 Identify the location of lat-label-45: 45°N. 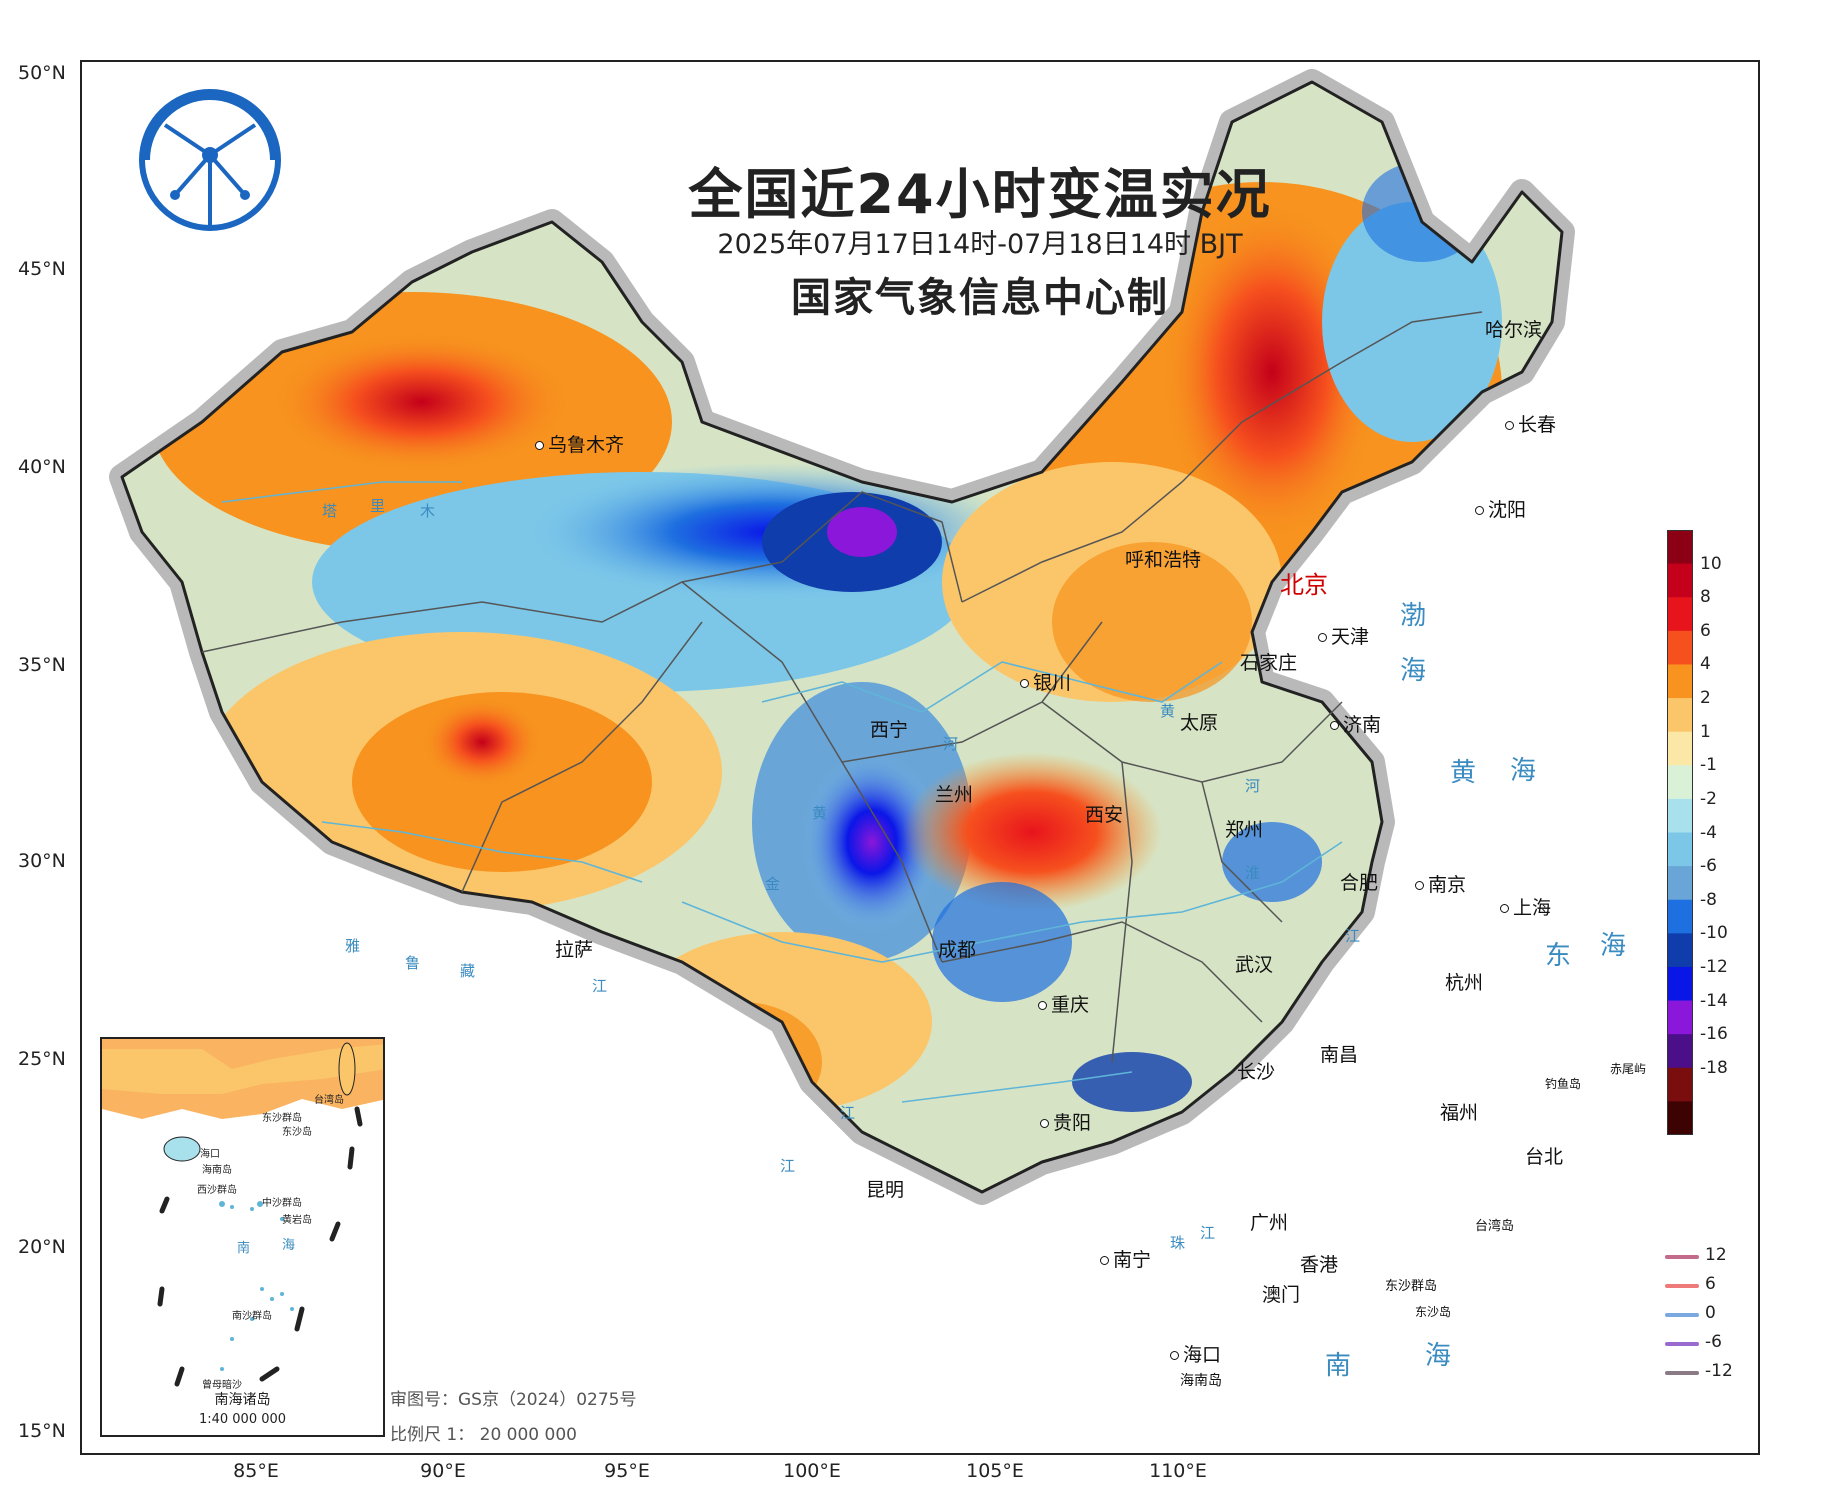
(42, 269).